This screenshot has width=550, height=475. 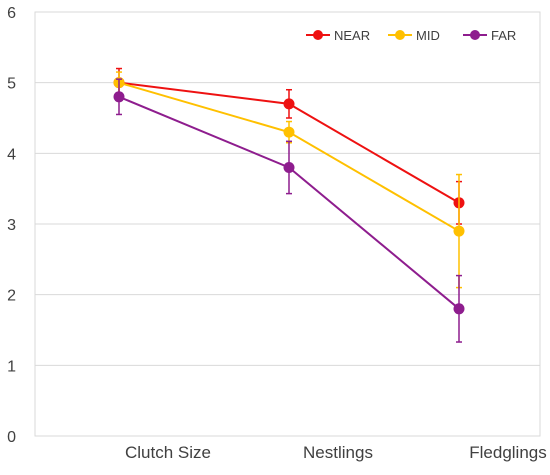 I want to click on x-category-label: Nestlings, so click(x=338, y=452).